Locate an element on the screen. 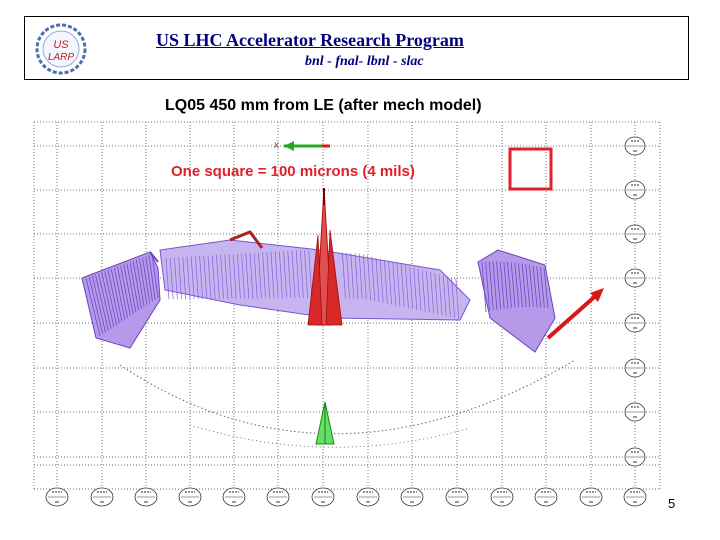 Image resolution: width=720 pixels, height=540 pixels. program-title: US LHC Accelerator Research Program is located at coordinates (310, 40).